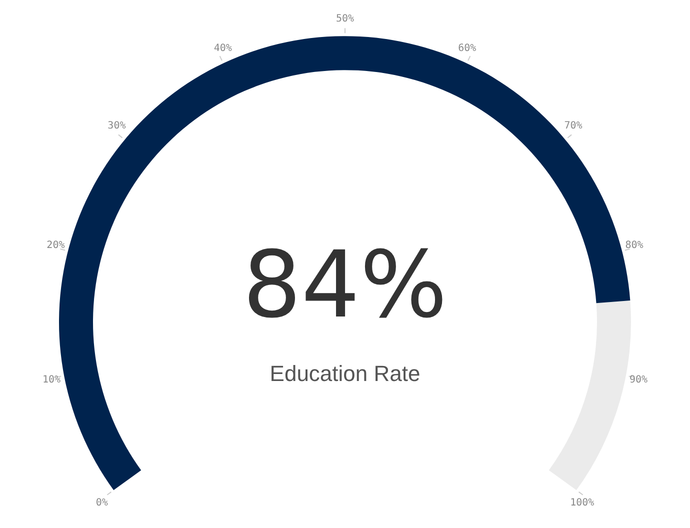 This screenshot has width=690, height=528. Describe the element at coordinates (117, 126) in the screenshot. I see `text: 30%` at that location.